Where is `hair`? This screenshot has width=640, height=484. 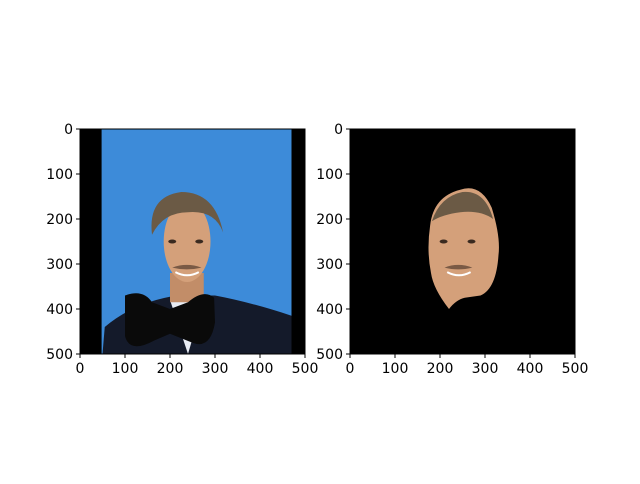
hair is located at coordinates (187, 213).